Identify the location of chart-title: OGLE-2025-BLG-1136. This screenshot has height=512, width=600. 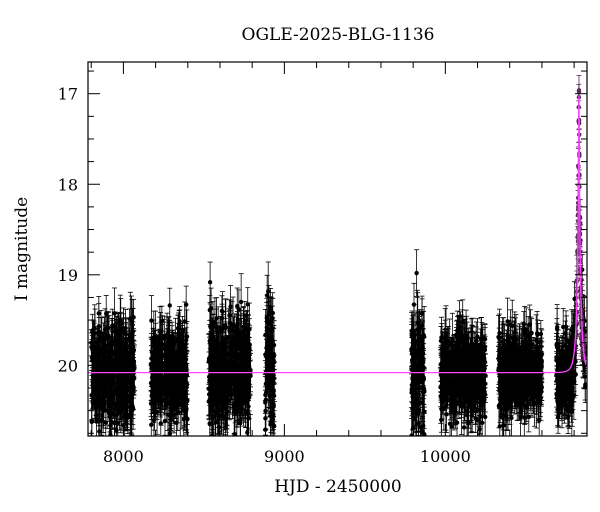
(338, 35).